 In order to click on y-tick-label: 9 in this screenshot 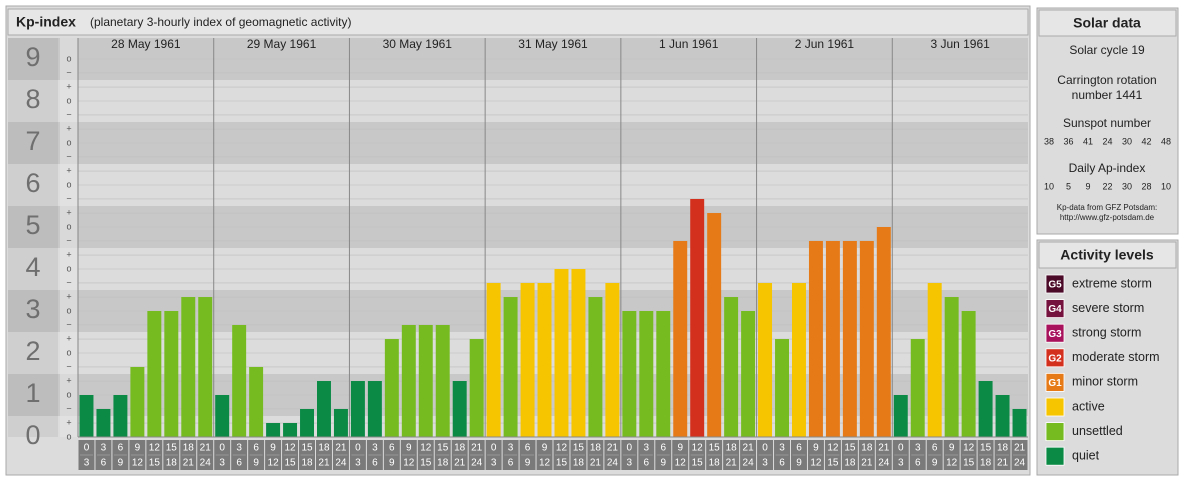, I will do `click(32, 57)`.